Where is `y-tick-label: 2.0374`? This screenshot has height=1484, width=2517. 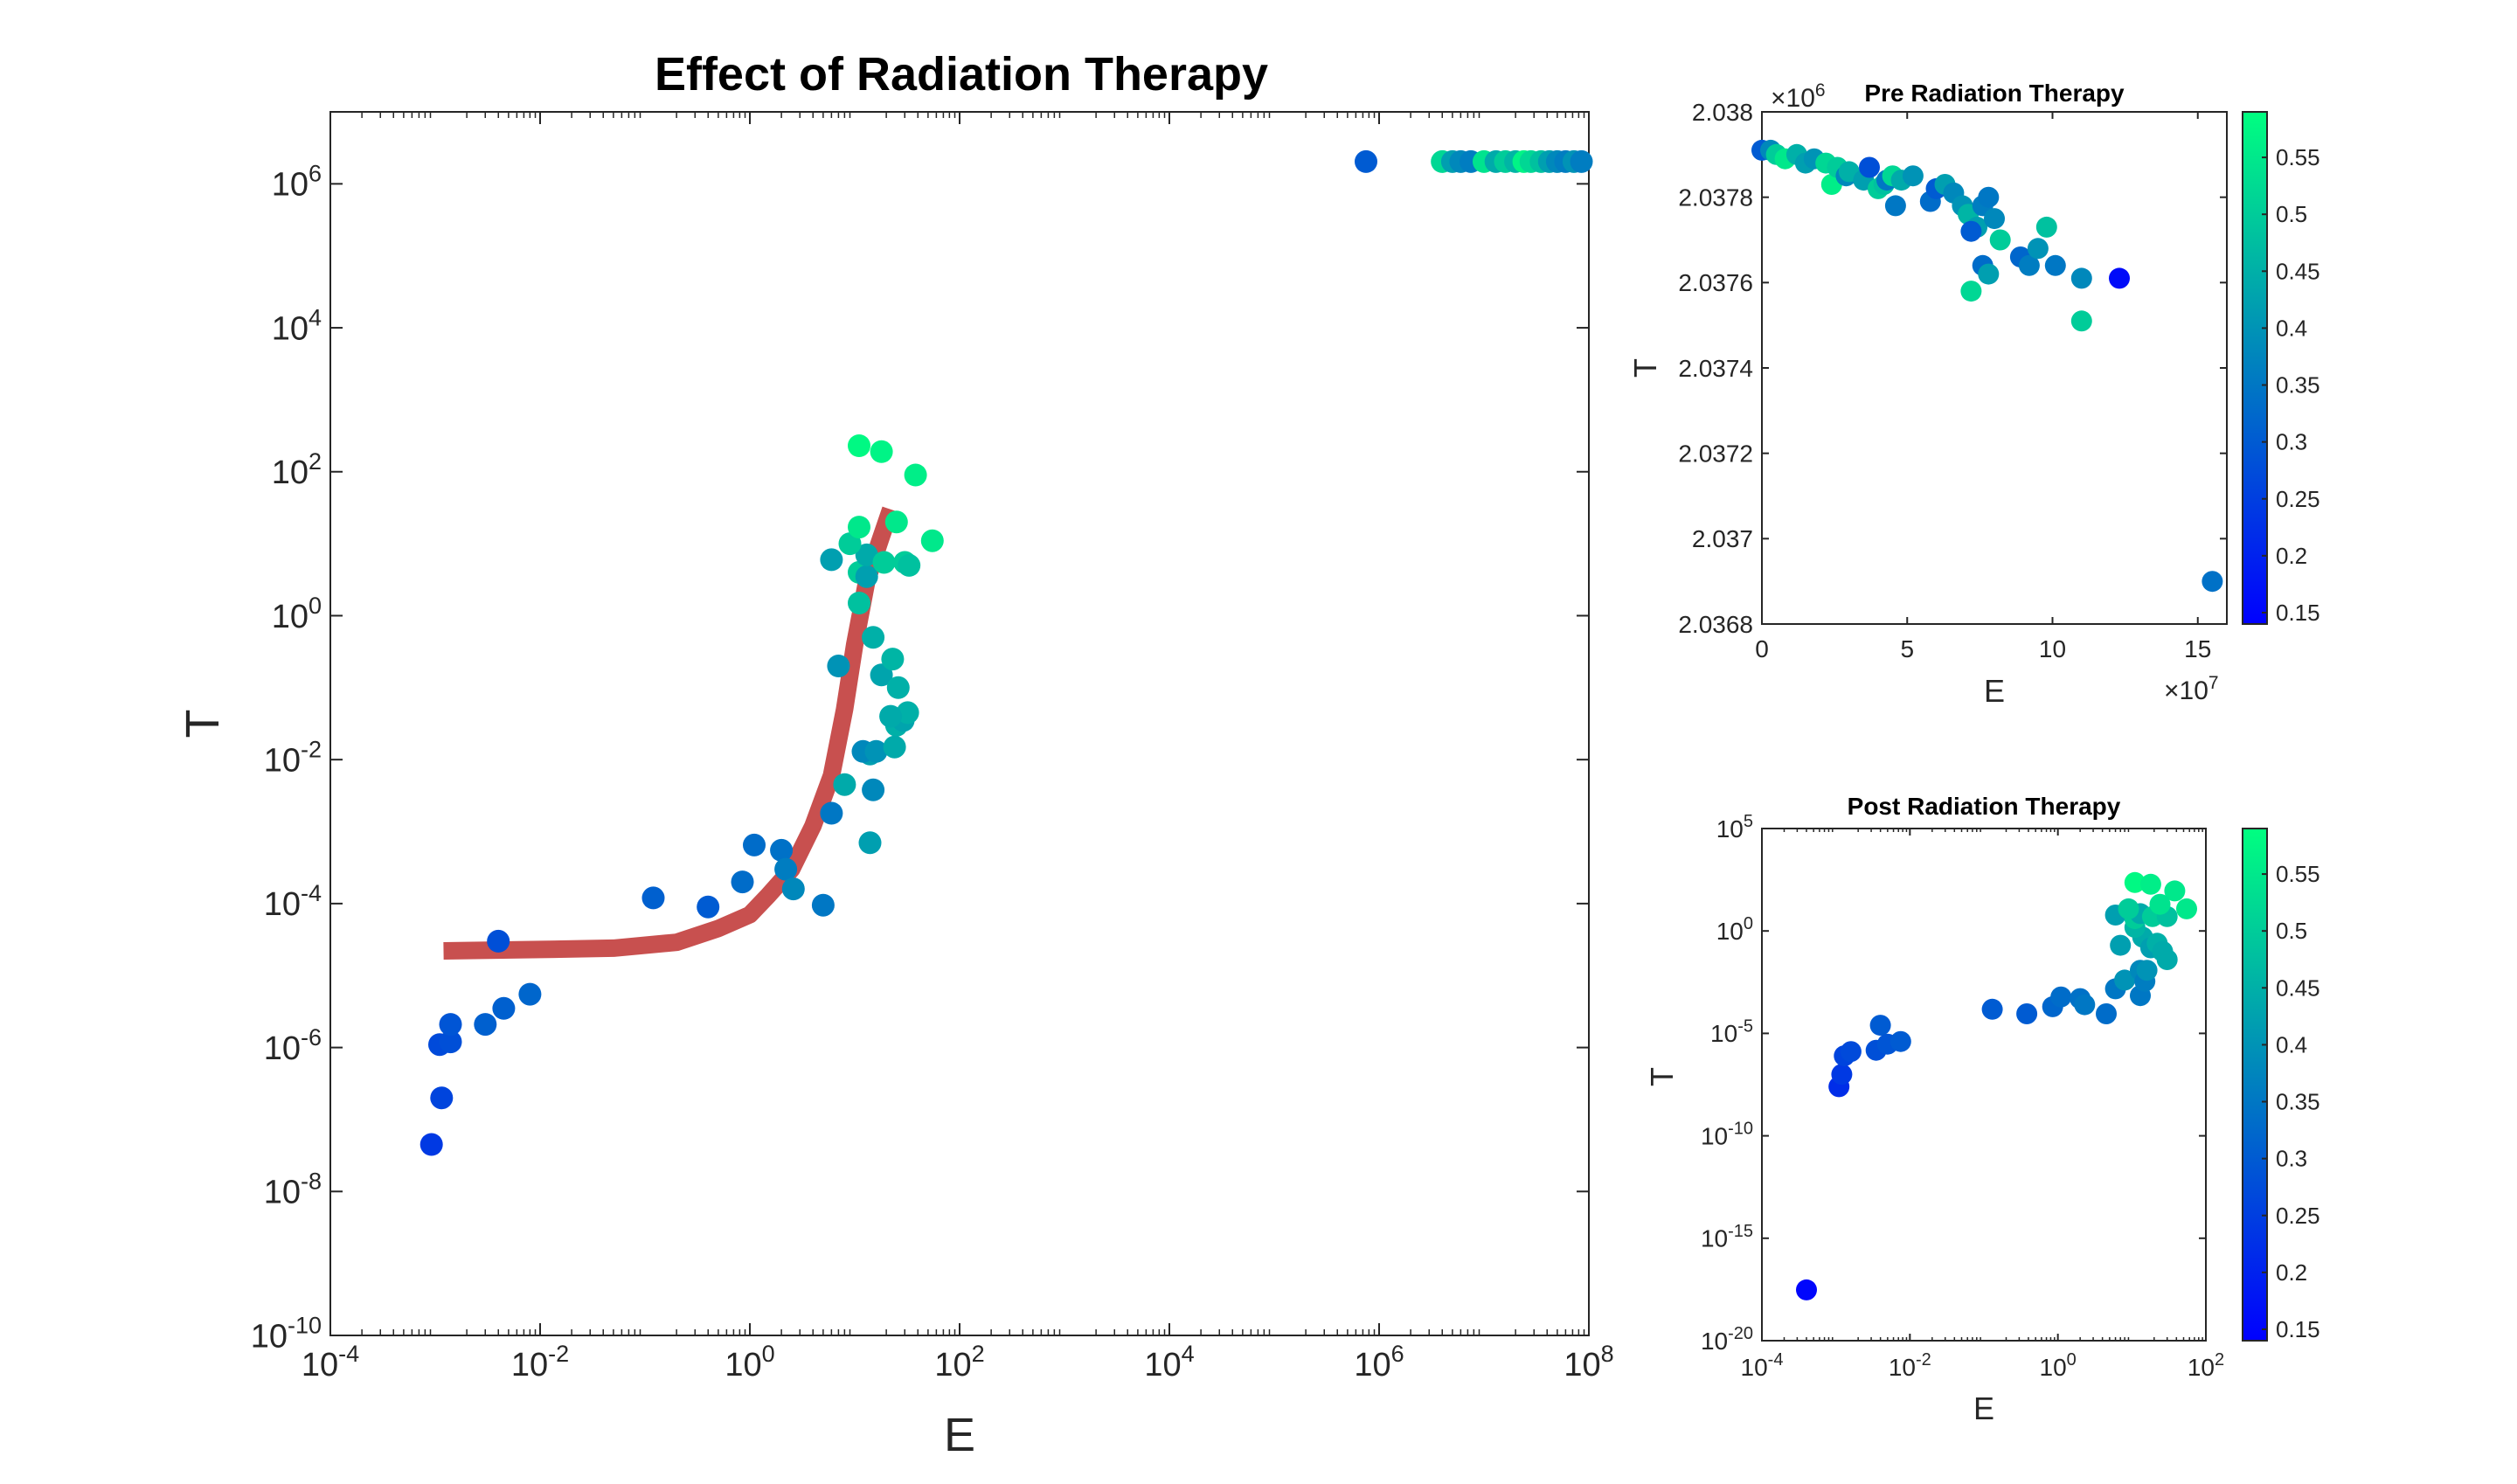
y-tick-label: 2.0374 is located at coordinates (1715, 368).